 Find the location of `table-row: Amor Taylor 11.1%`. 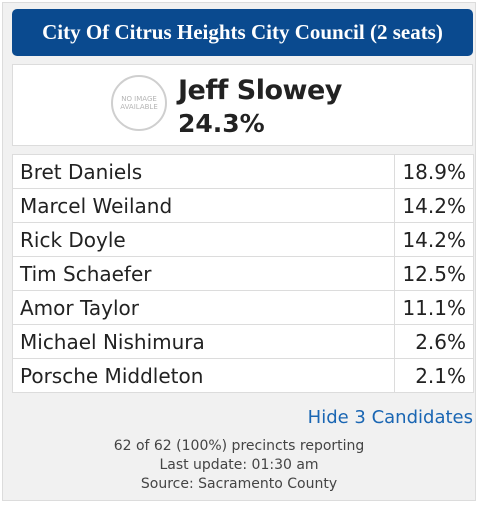

table-row: Amor Taylor 11.1% is located at coordinates (242, 307).